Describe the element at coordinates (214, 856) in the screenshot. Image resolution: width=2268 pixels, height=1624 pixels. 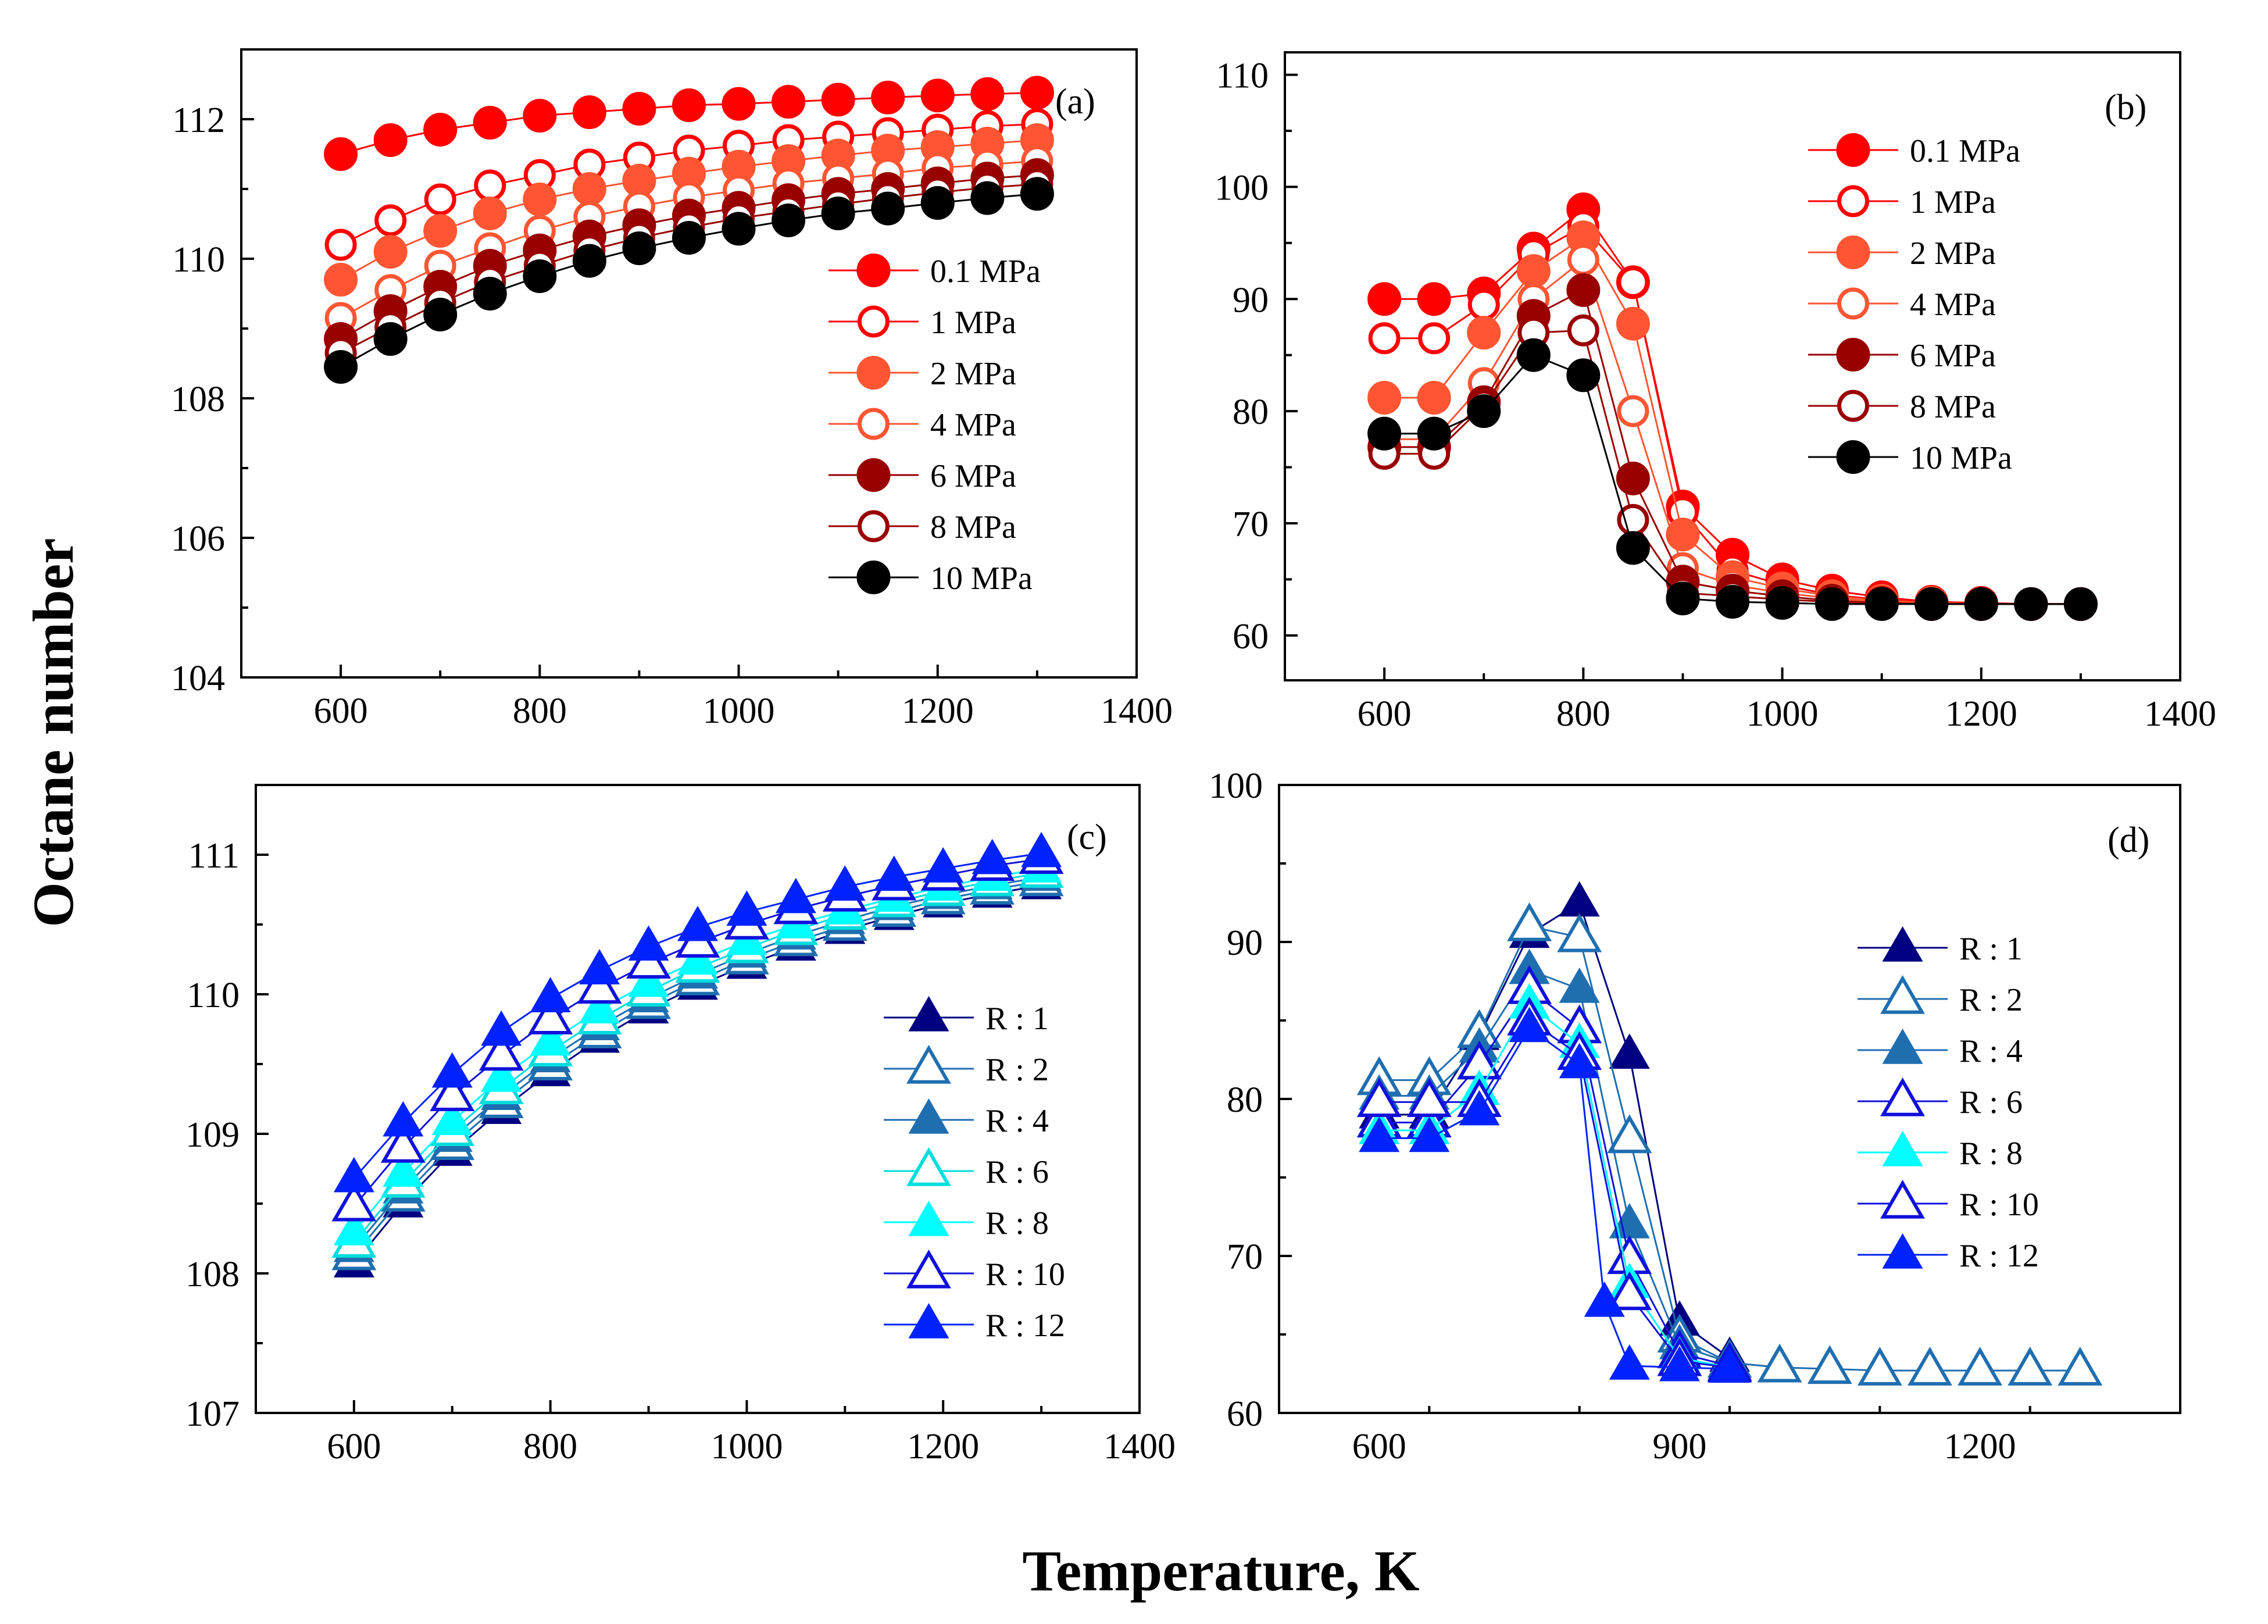
I see `y-tick-label: 111` at that location.